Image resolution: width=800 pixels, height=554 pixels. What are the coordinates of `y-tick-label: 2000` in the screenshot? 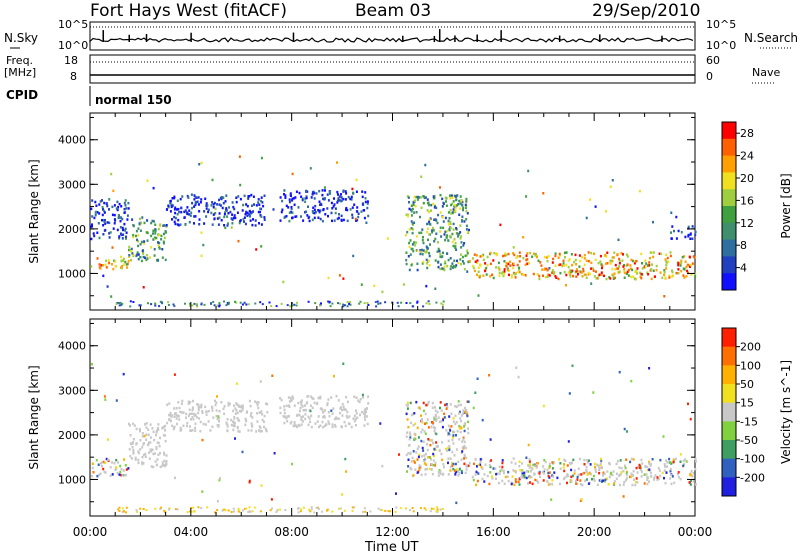 It's located at (72, 229).